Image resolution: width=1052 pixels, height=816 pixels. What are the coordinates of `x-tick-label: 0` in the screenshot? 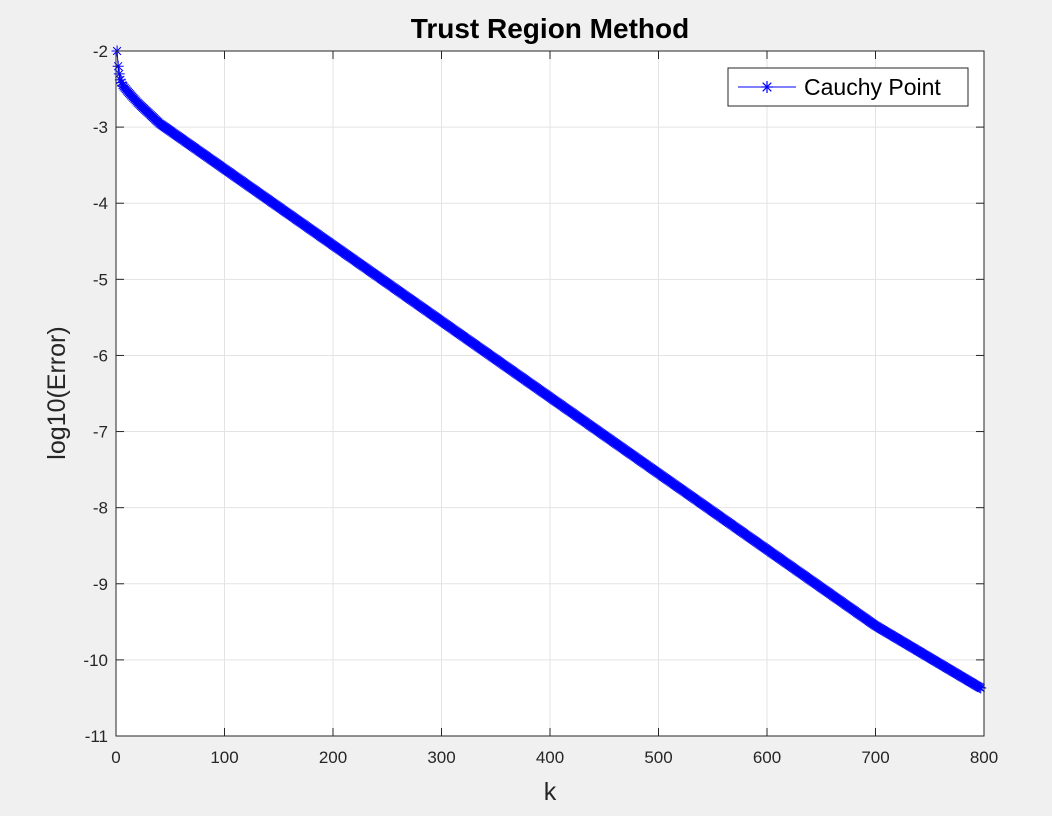 It's located at (115, 757).